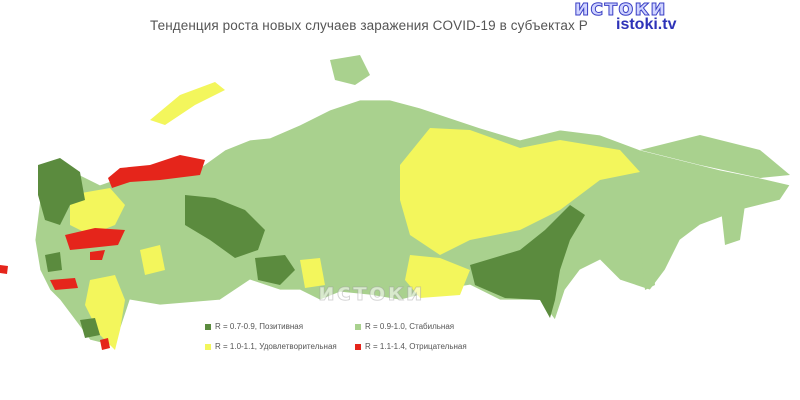 The image size is (800, 400). I want to click on legend-item-positive: R = 0.7-0.9, Позитивная, so click(254, 326).